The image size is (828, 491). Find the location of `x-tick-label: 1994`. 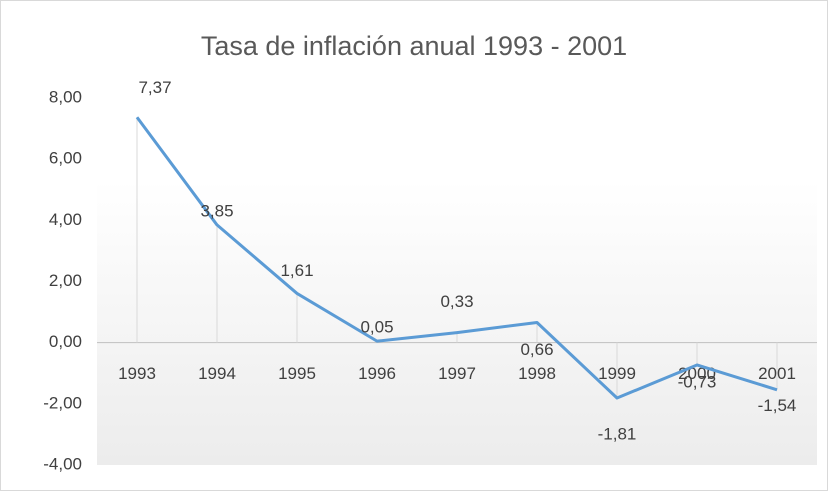

x-tick-label: 1994 is located at coordinates (217, 373).